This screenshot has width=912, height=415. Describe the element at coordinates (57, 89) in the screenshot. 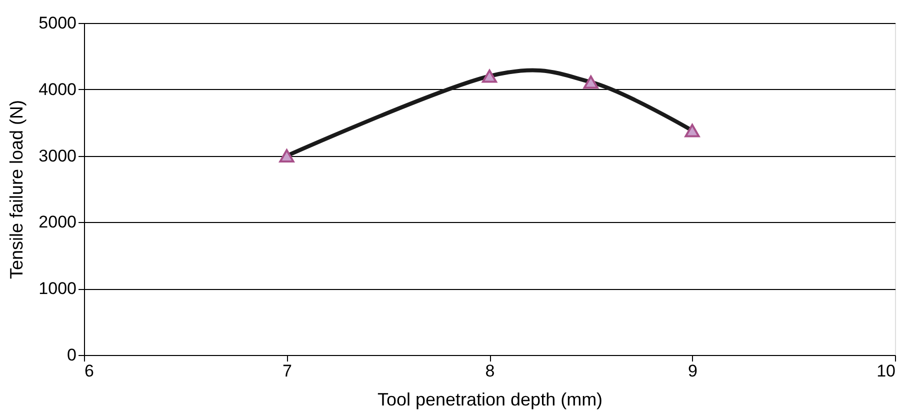

I see `y-tick-label: 4000` at that location.